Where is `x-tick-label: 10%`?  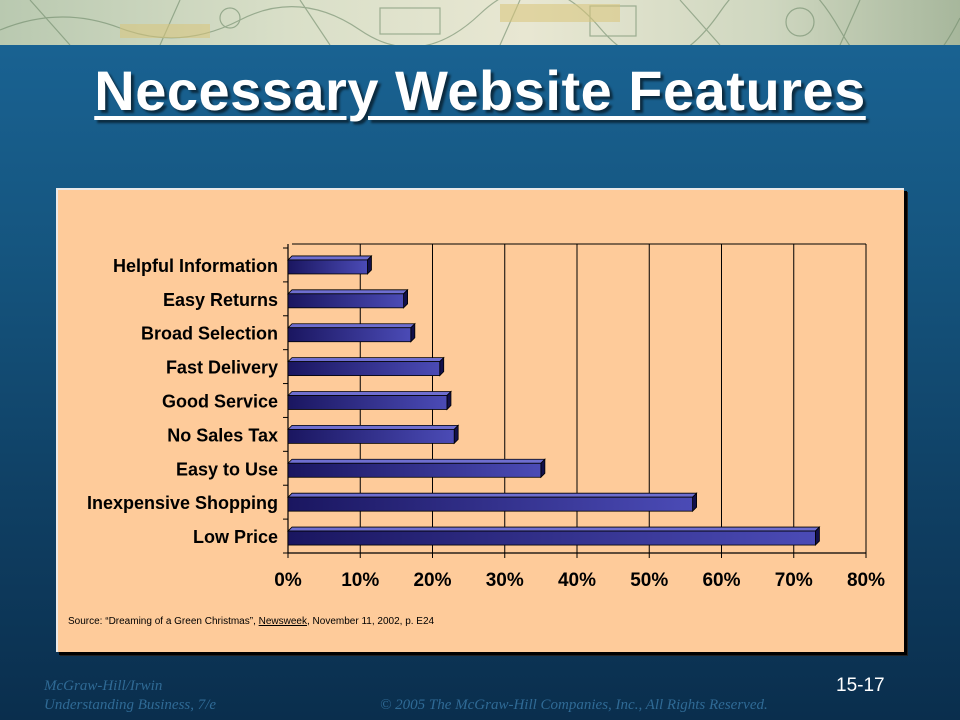
x-tick-label: 10% is located at coordinates (360, 580).